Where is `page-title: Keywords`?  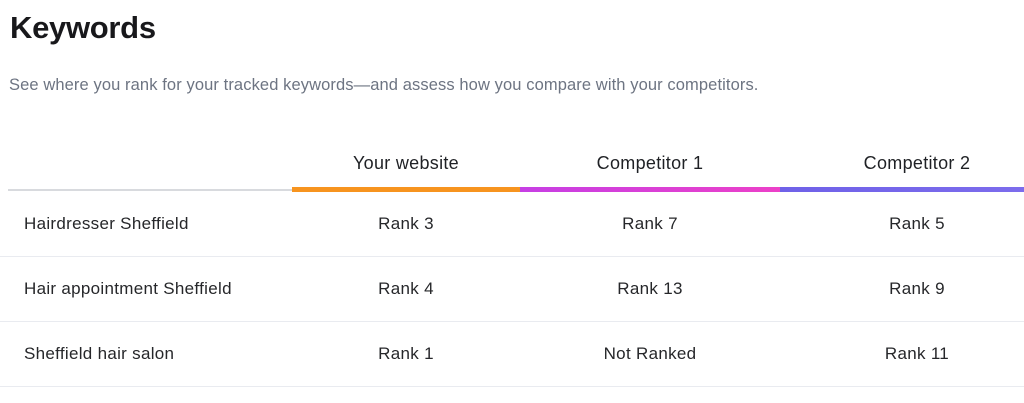 page-title: Keywords is located at coordinates (83, 27).